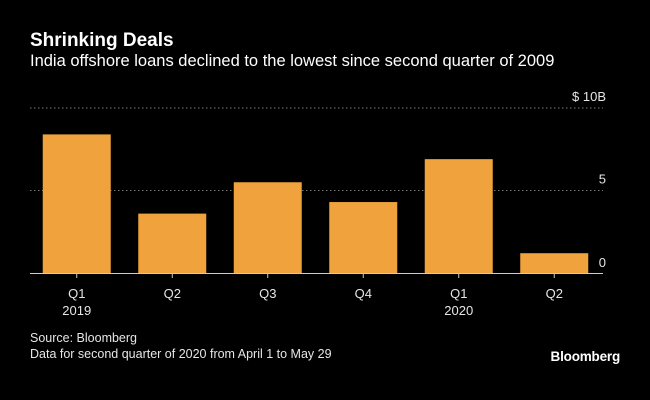  What do you see at coordinates (589, 96) in the screenshot?
I see `y-tick-label: $ 10B` at bounding box center [589, 96].